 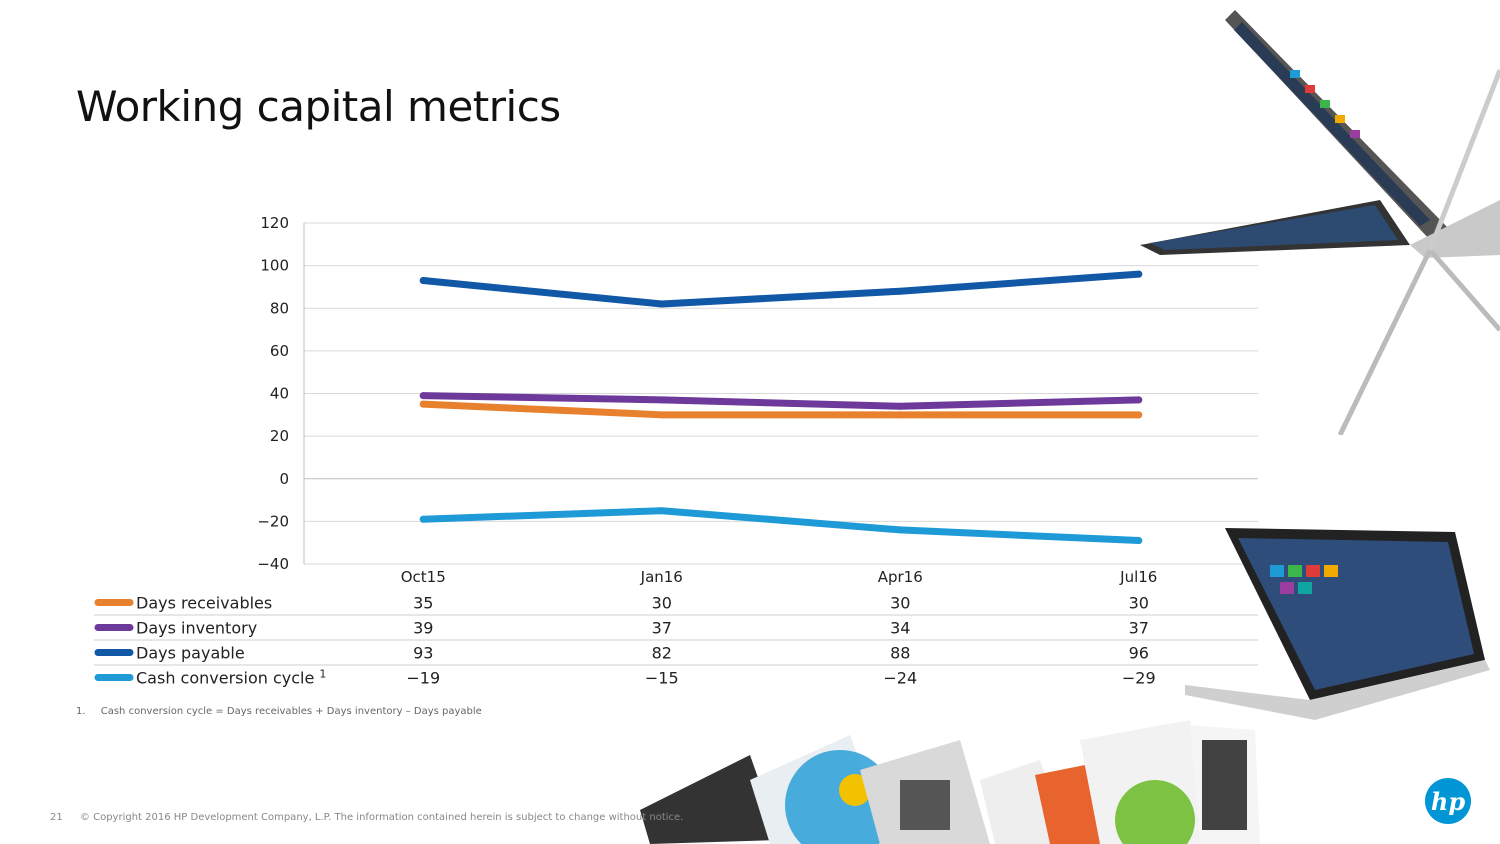 I want to click on table-cell: −15, so click(x=662, y=678).